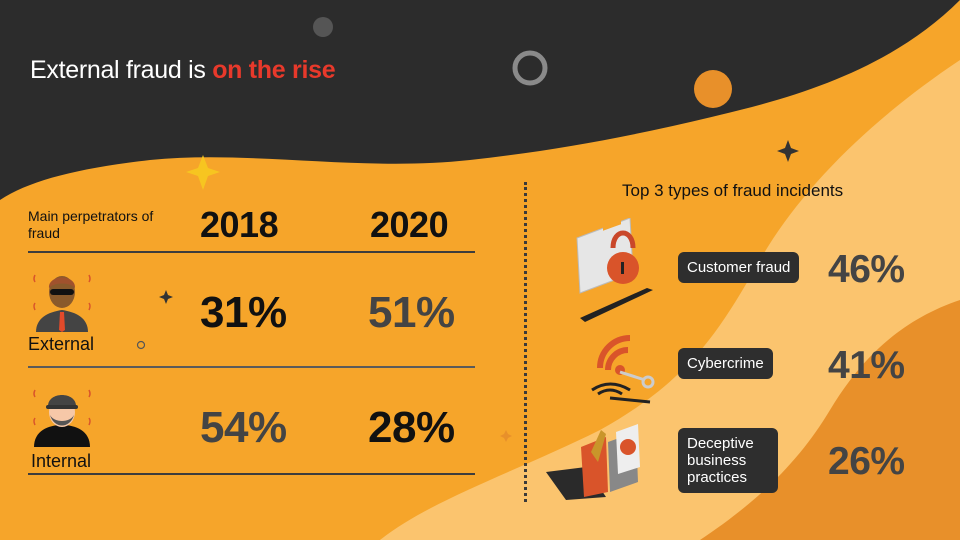 The width and height of the screenshot is (960, 540). What do you see at coordinates (239, 224) in the screenshot?
I see `year-2018: 2018` at bounding box center [239, 224].